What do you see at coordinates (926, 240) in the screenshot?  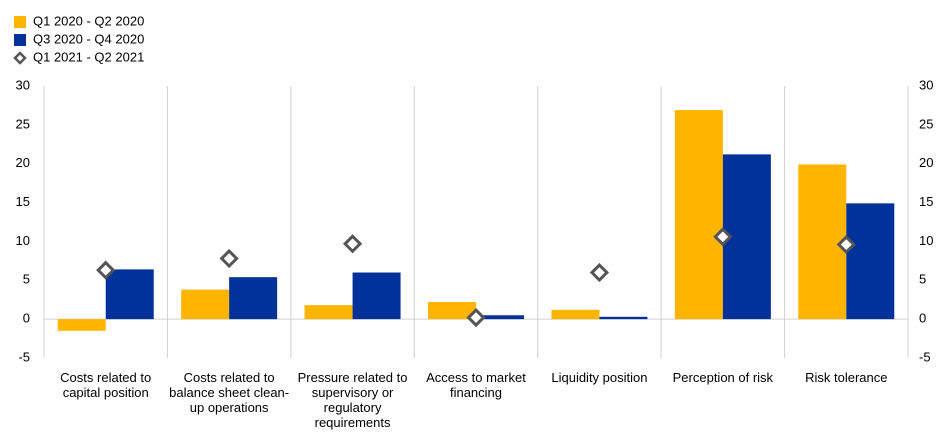 I see `y2-tick-label: 10` at bounding box center [926, 240].